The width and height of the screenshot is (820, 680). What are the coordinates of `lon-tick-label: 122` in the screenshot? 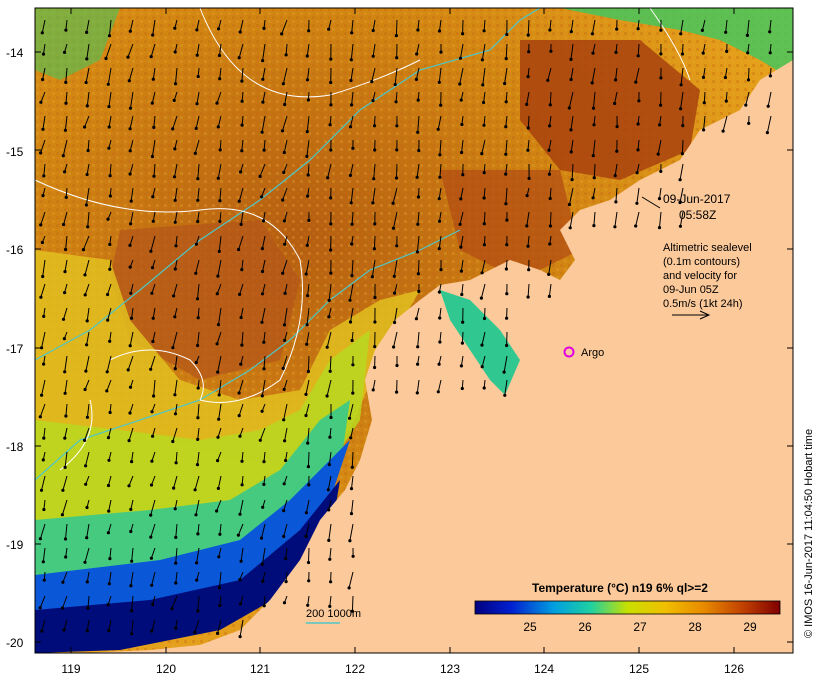 It's located at (355, 669).